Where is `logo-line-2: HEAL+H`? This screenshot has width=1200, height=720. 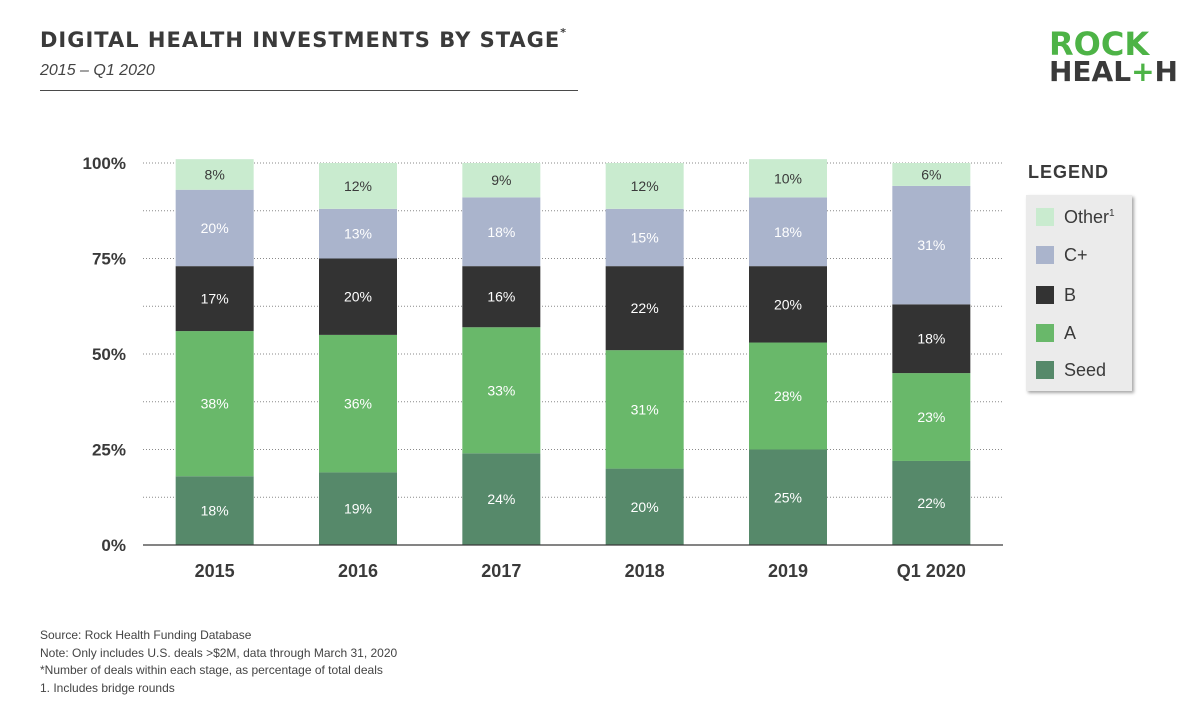 logo-line-2: HEAL+H is located at coordinates (1113, 71).